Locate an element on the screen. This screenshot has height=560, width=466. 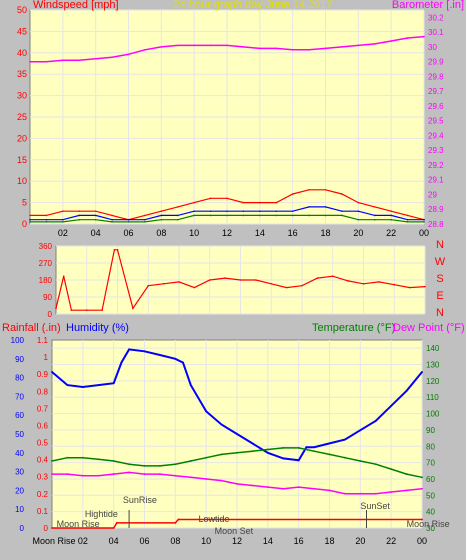
climate-x-tick-label: 04 is located at coordinates (114, 541).